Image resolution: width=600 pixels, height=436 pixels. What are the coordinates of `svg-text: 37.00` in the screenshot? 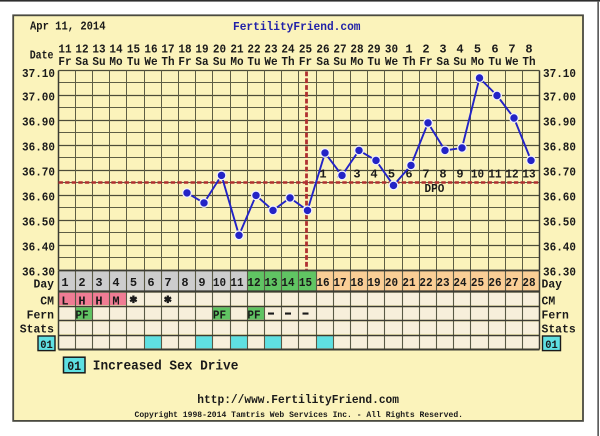 It's located at (38, 98).